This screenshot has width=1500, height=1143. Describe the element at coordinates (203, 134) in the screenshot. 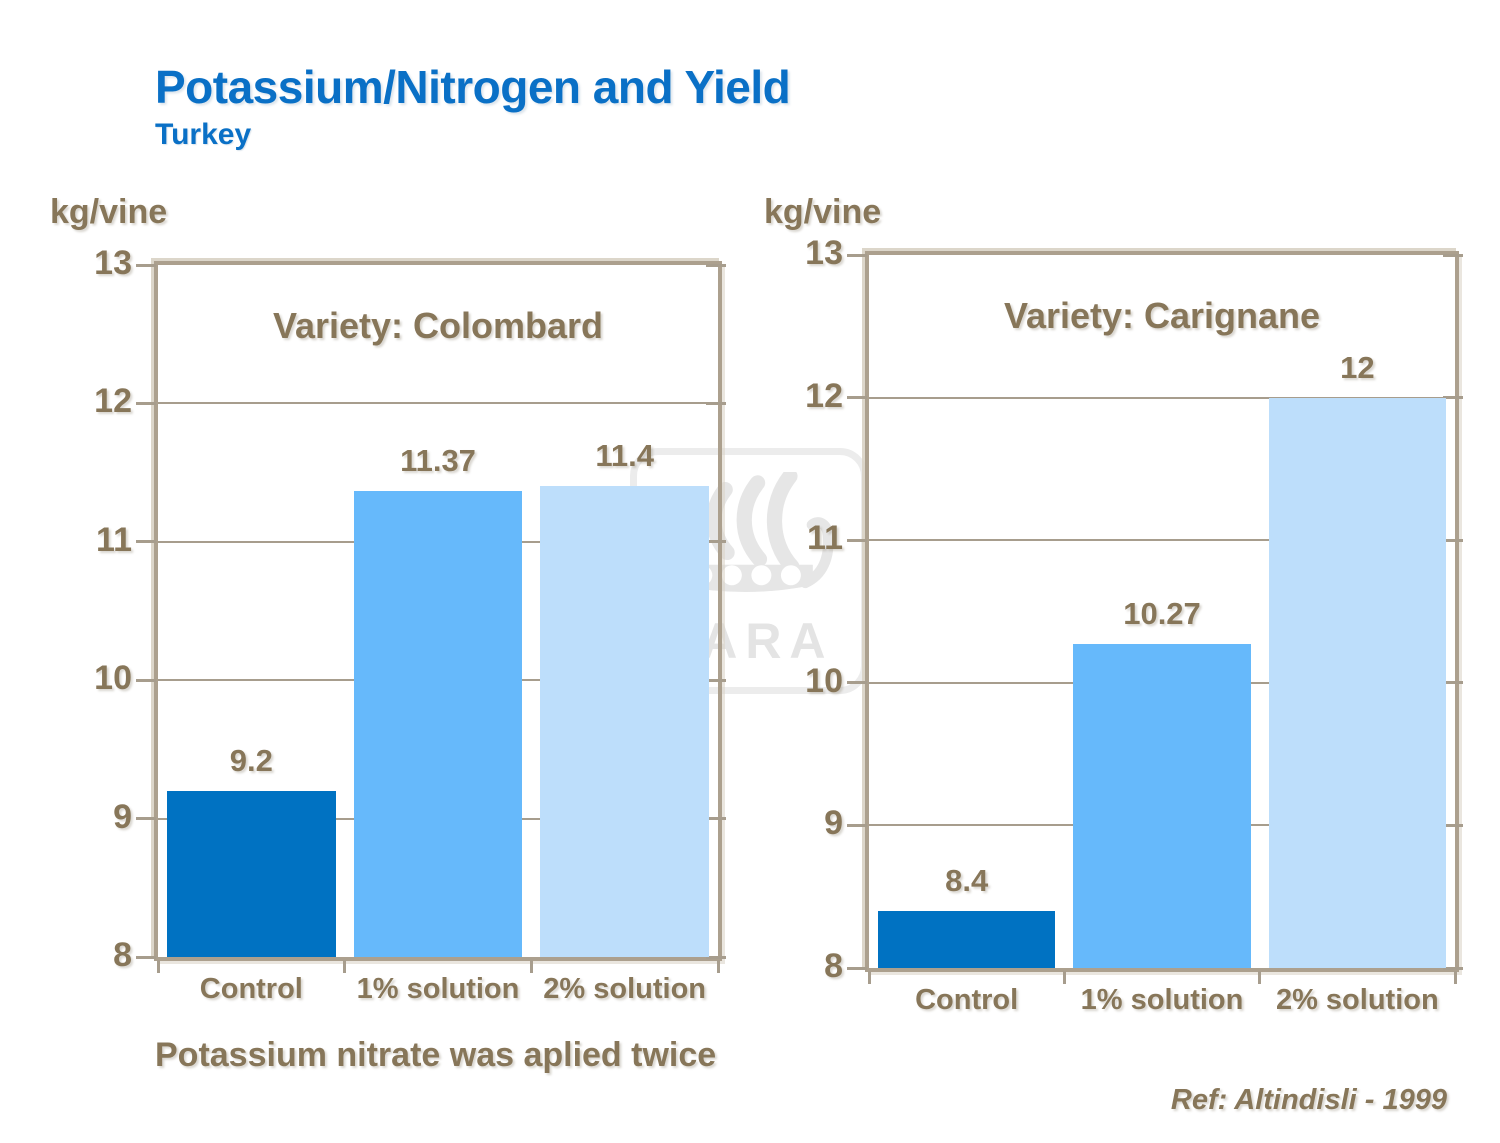

I see `page-subtitle: Turkey` at that location.